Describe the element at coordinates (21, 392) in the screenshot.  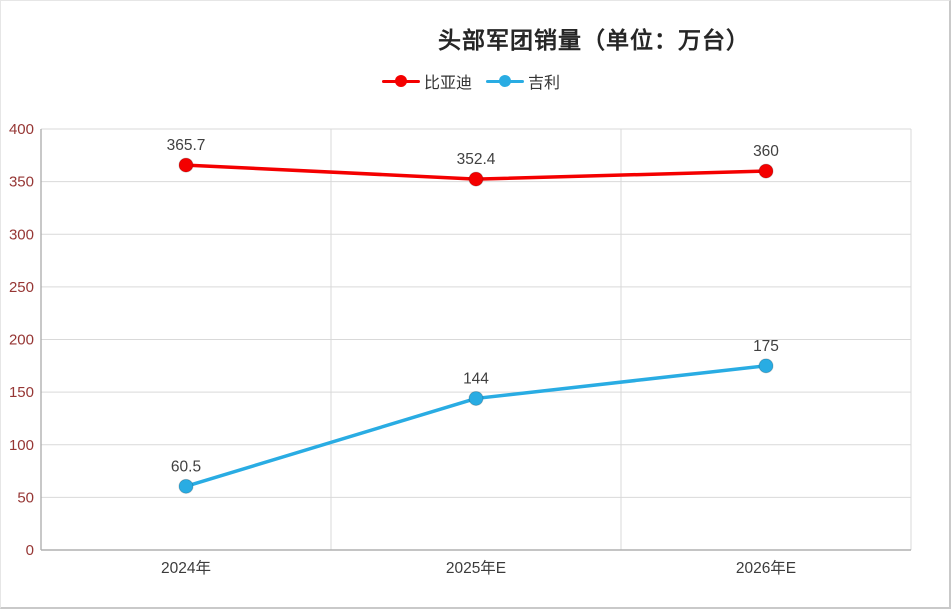
I see `y-tick-label: 150` at that location.